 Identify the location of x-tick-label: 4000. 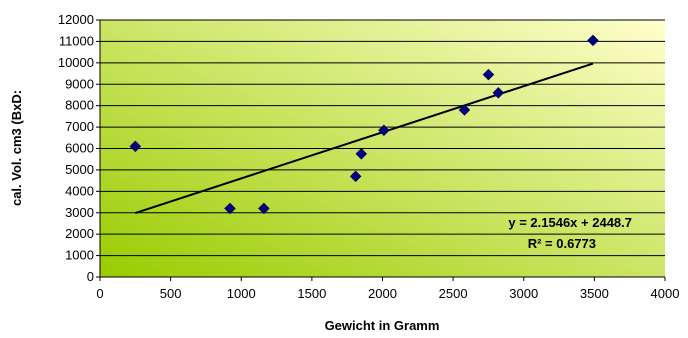
(665, 293).